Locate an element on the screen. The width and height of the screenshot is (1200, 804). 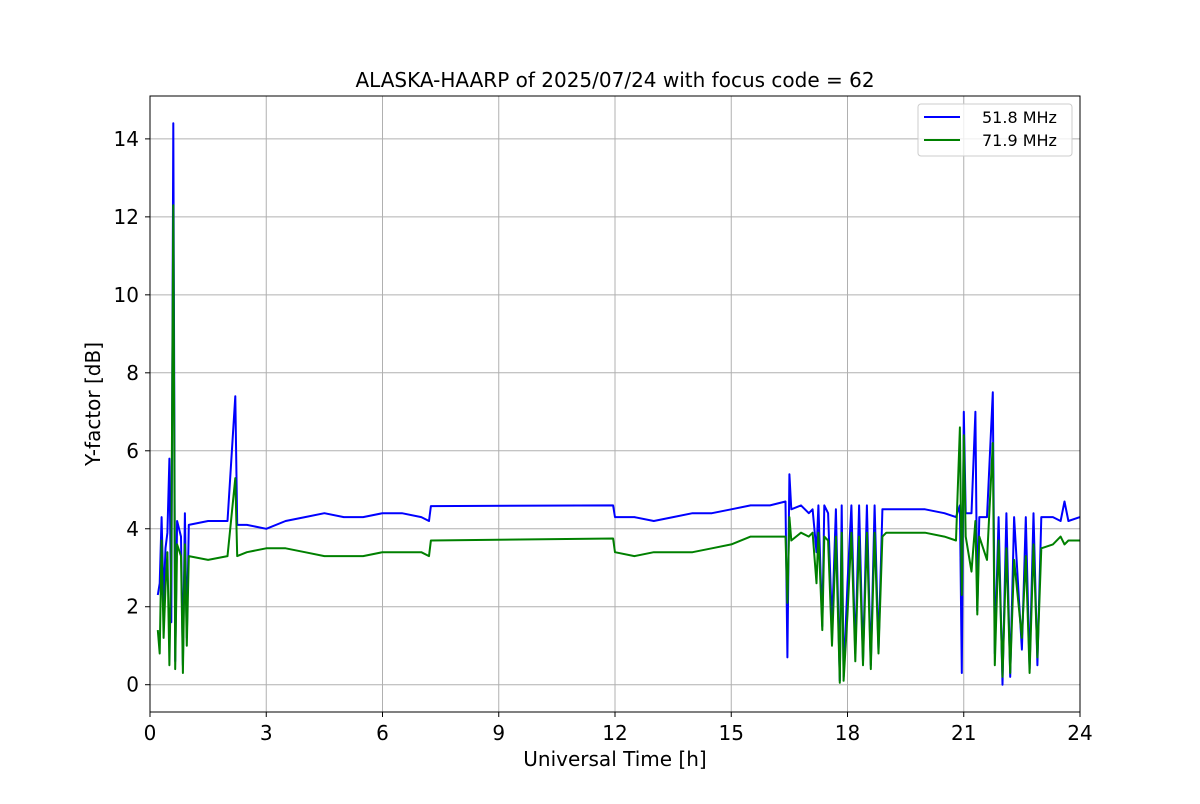
y-axis-label: Y-factor [dB] is located at coordinates (93, 404).